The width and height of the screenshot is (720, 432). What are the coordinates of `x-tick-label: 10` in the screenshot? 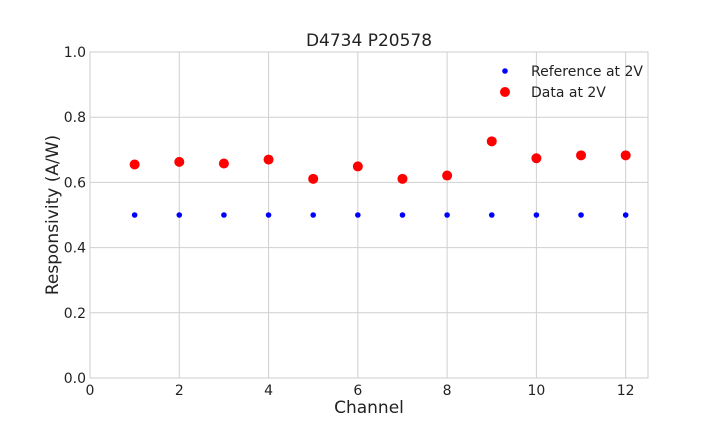 It's located at (536, 391).